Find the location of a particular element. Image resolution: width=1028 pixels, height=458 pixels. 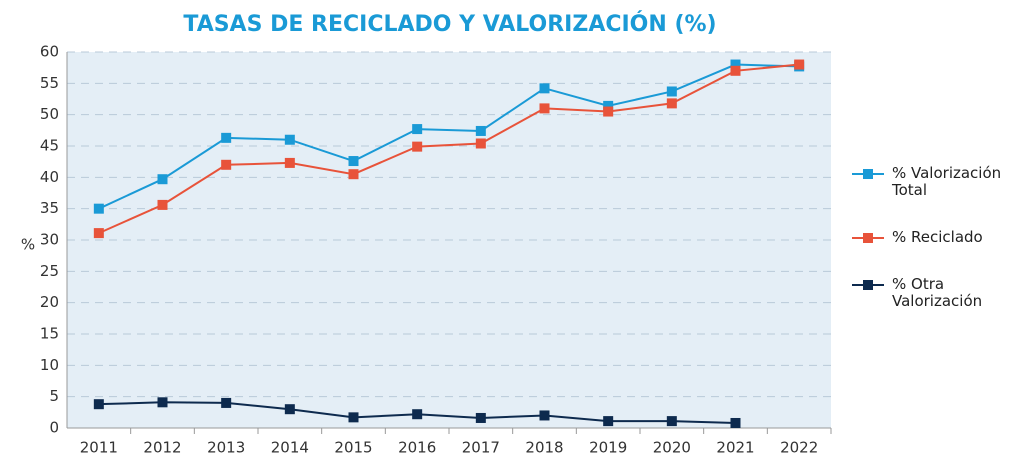

y-tick-label: 10 is located at coordinates (49, 365).